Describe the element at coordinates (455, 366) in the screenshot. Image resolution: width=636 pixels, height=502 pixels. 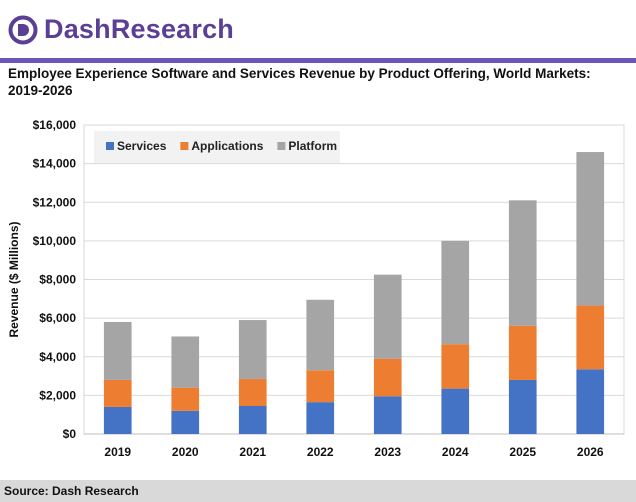
I see `bar-applications-2024` at that location.